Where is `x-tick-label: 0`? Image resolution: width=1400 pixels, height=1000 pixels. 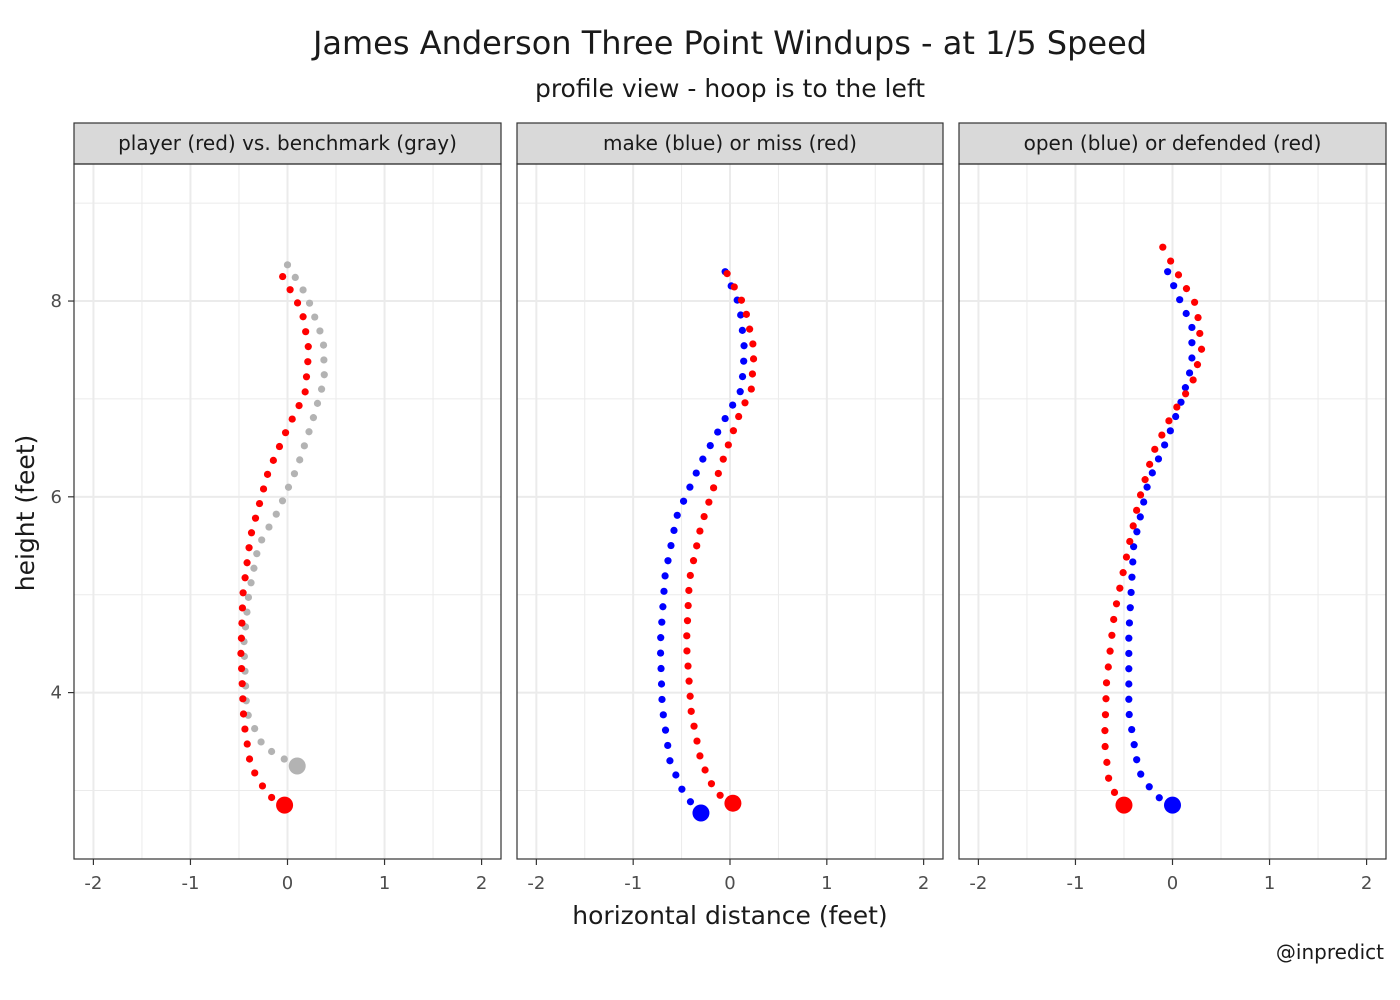
x-tick-label: 0 is located at coordinates (1172, 883).